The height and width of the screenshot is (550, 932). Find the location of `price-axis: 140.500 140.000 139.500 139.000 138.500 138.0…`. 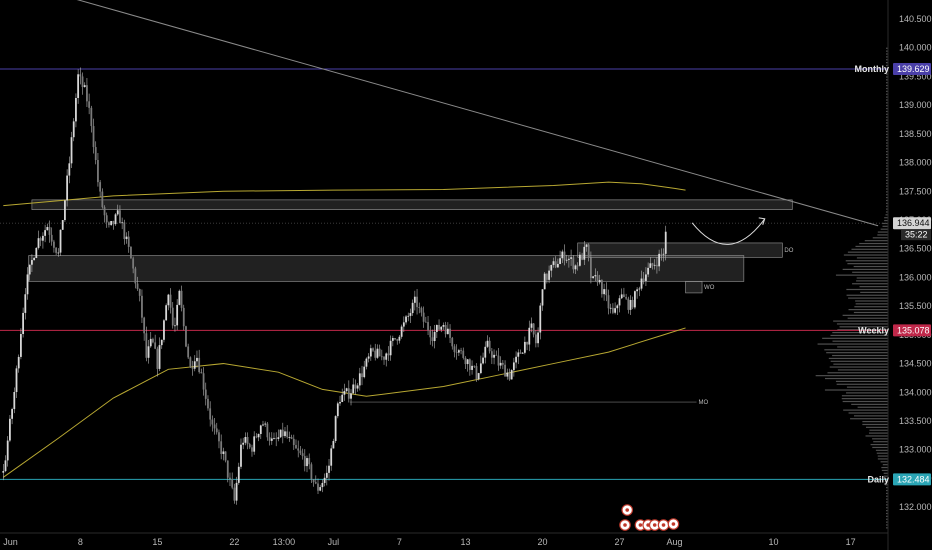

price-axis: 140.500 140.000 139.500 139.000 138.500 138.0… is located at coordinates (915, 263).